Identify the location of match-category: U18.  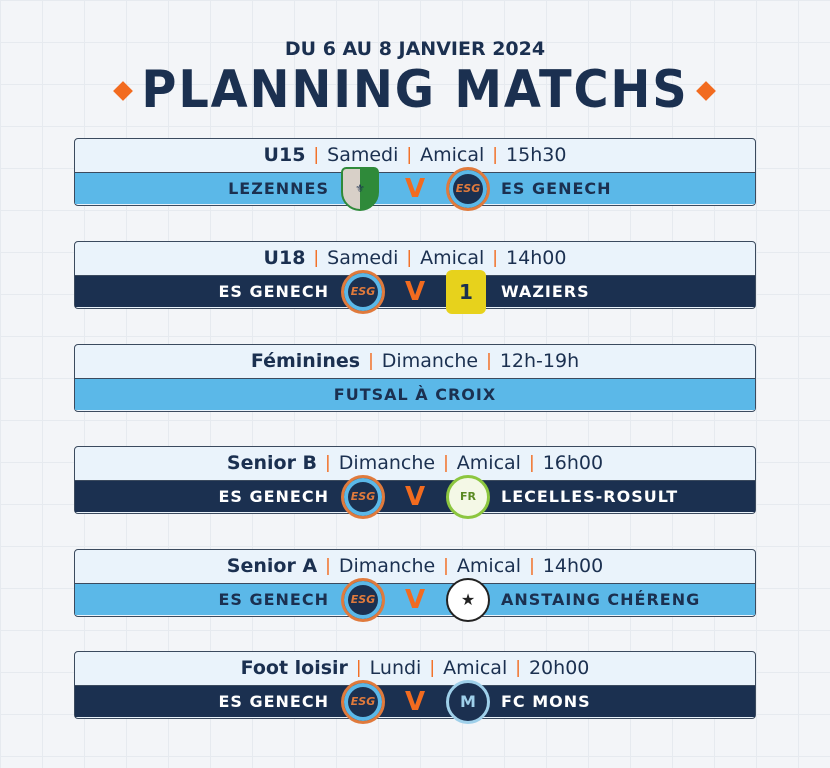
(284, 258).